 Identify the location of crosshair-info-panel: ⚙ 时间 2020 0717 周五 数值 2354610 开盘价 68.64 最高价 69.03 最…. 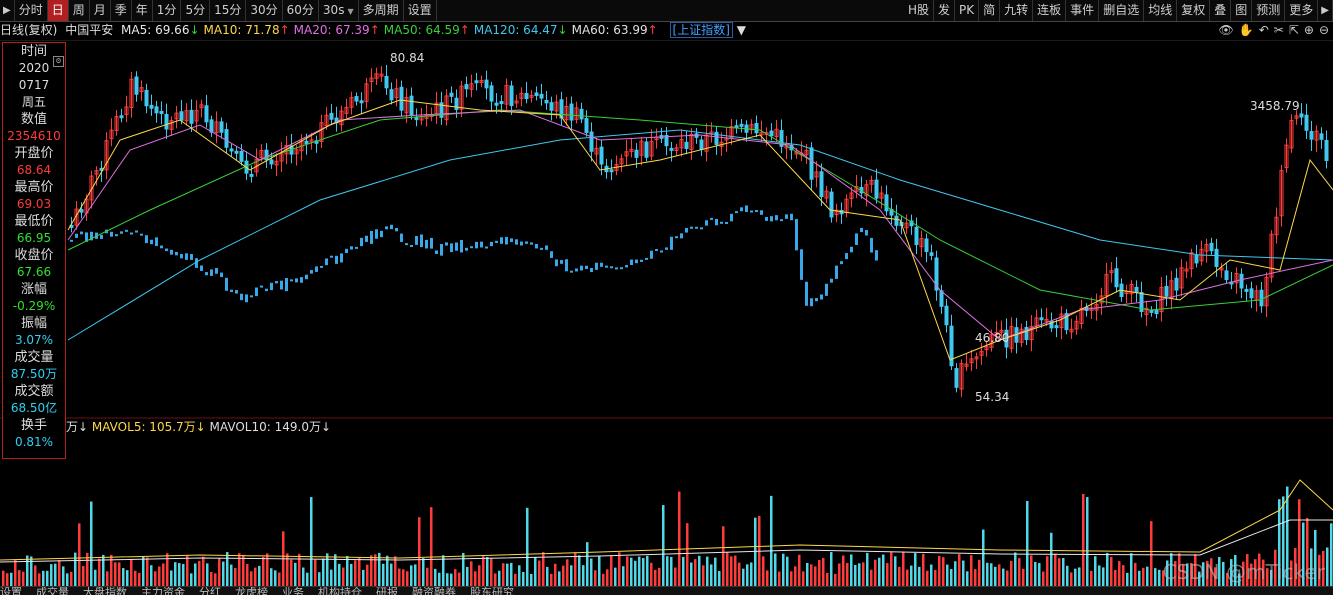
(34, 250).